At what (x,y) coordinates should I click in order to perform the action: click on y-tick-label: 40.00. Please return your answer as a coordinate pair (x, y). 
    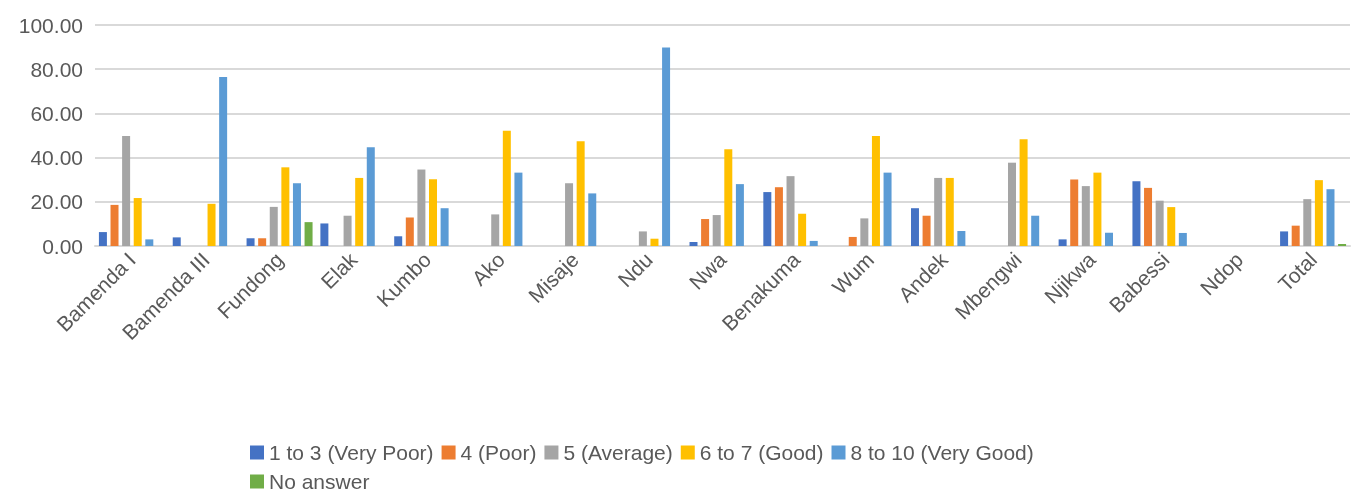
    Looking at the image, I should click on (56, 158).